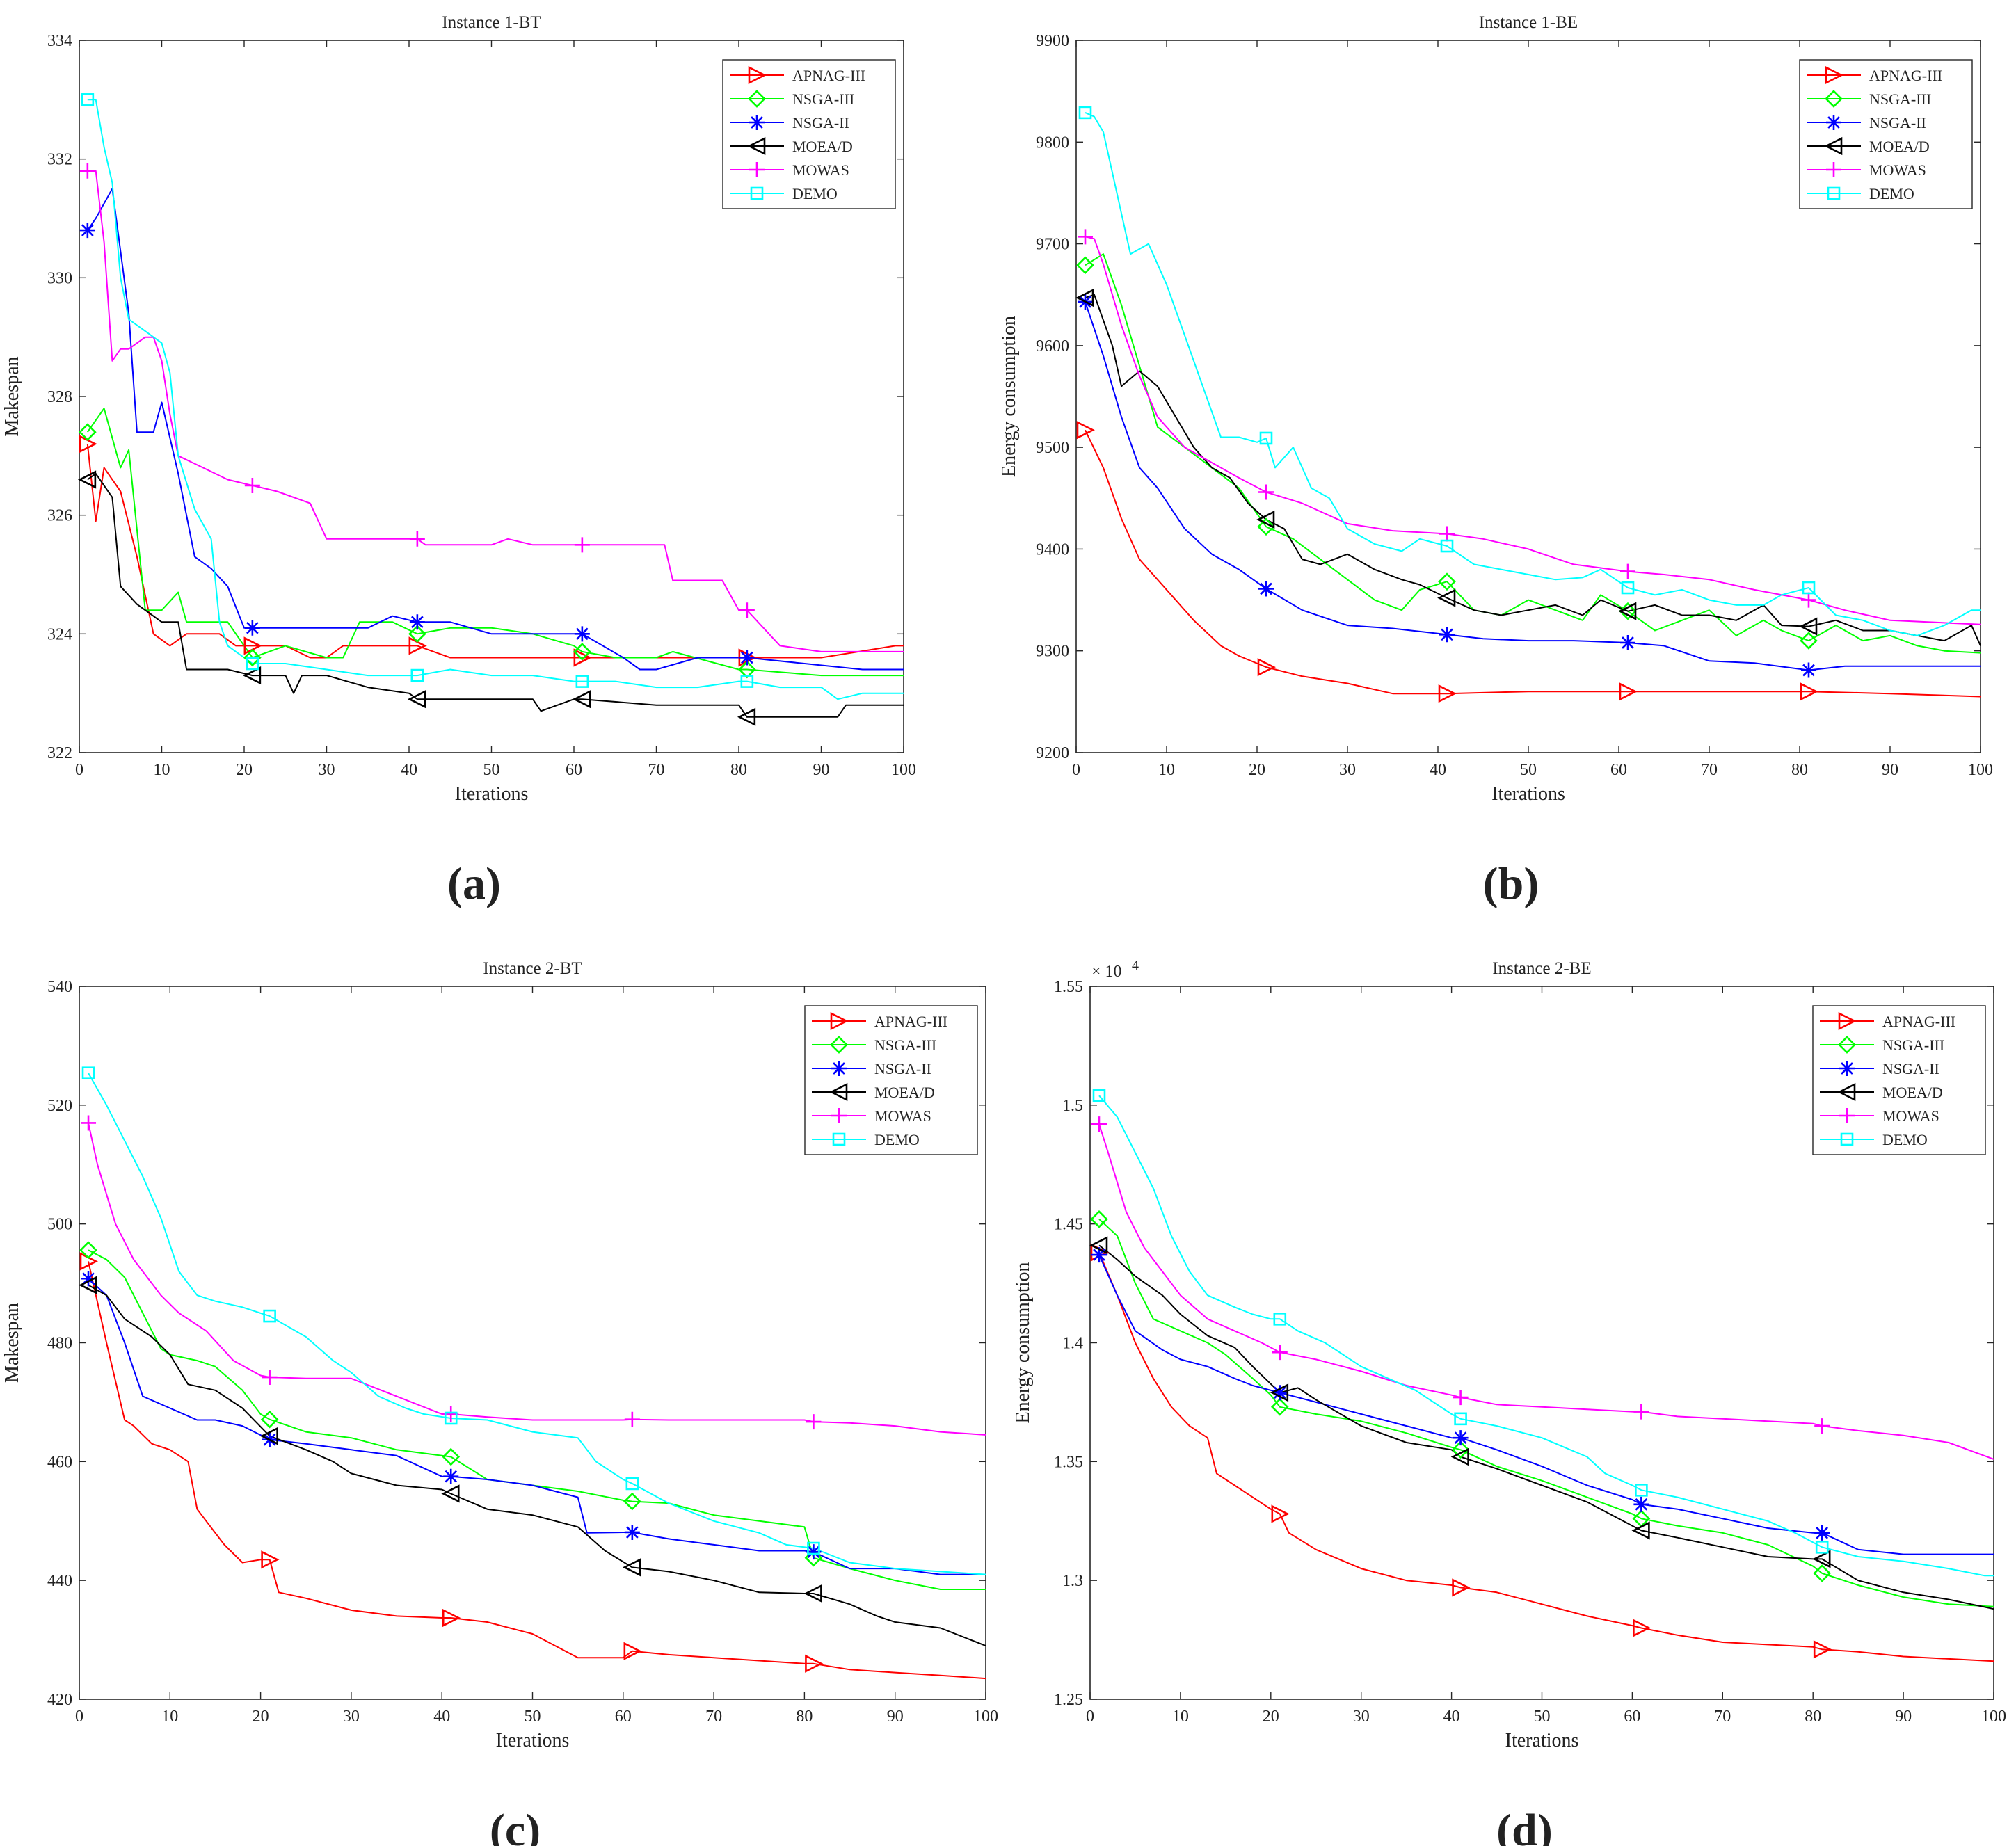  I want to click on series-layer, so click(495, 408).